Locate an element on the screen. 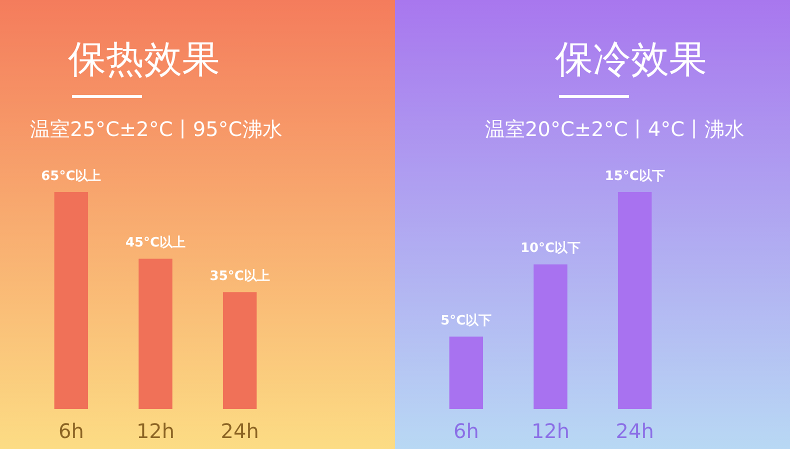 The height and width of the screenshot is (449, 790). chart-subtitle: 温室20°C±2°C丨4°C丨沸水 is located at coordinates (615, 129).